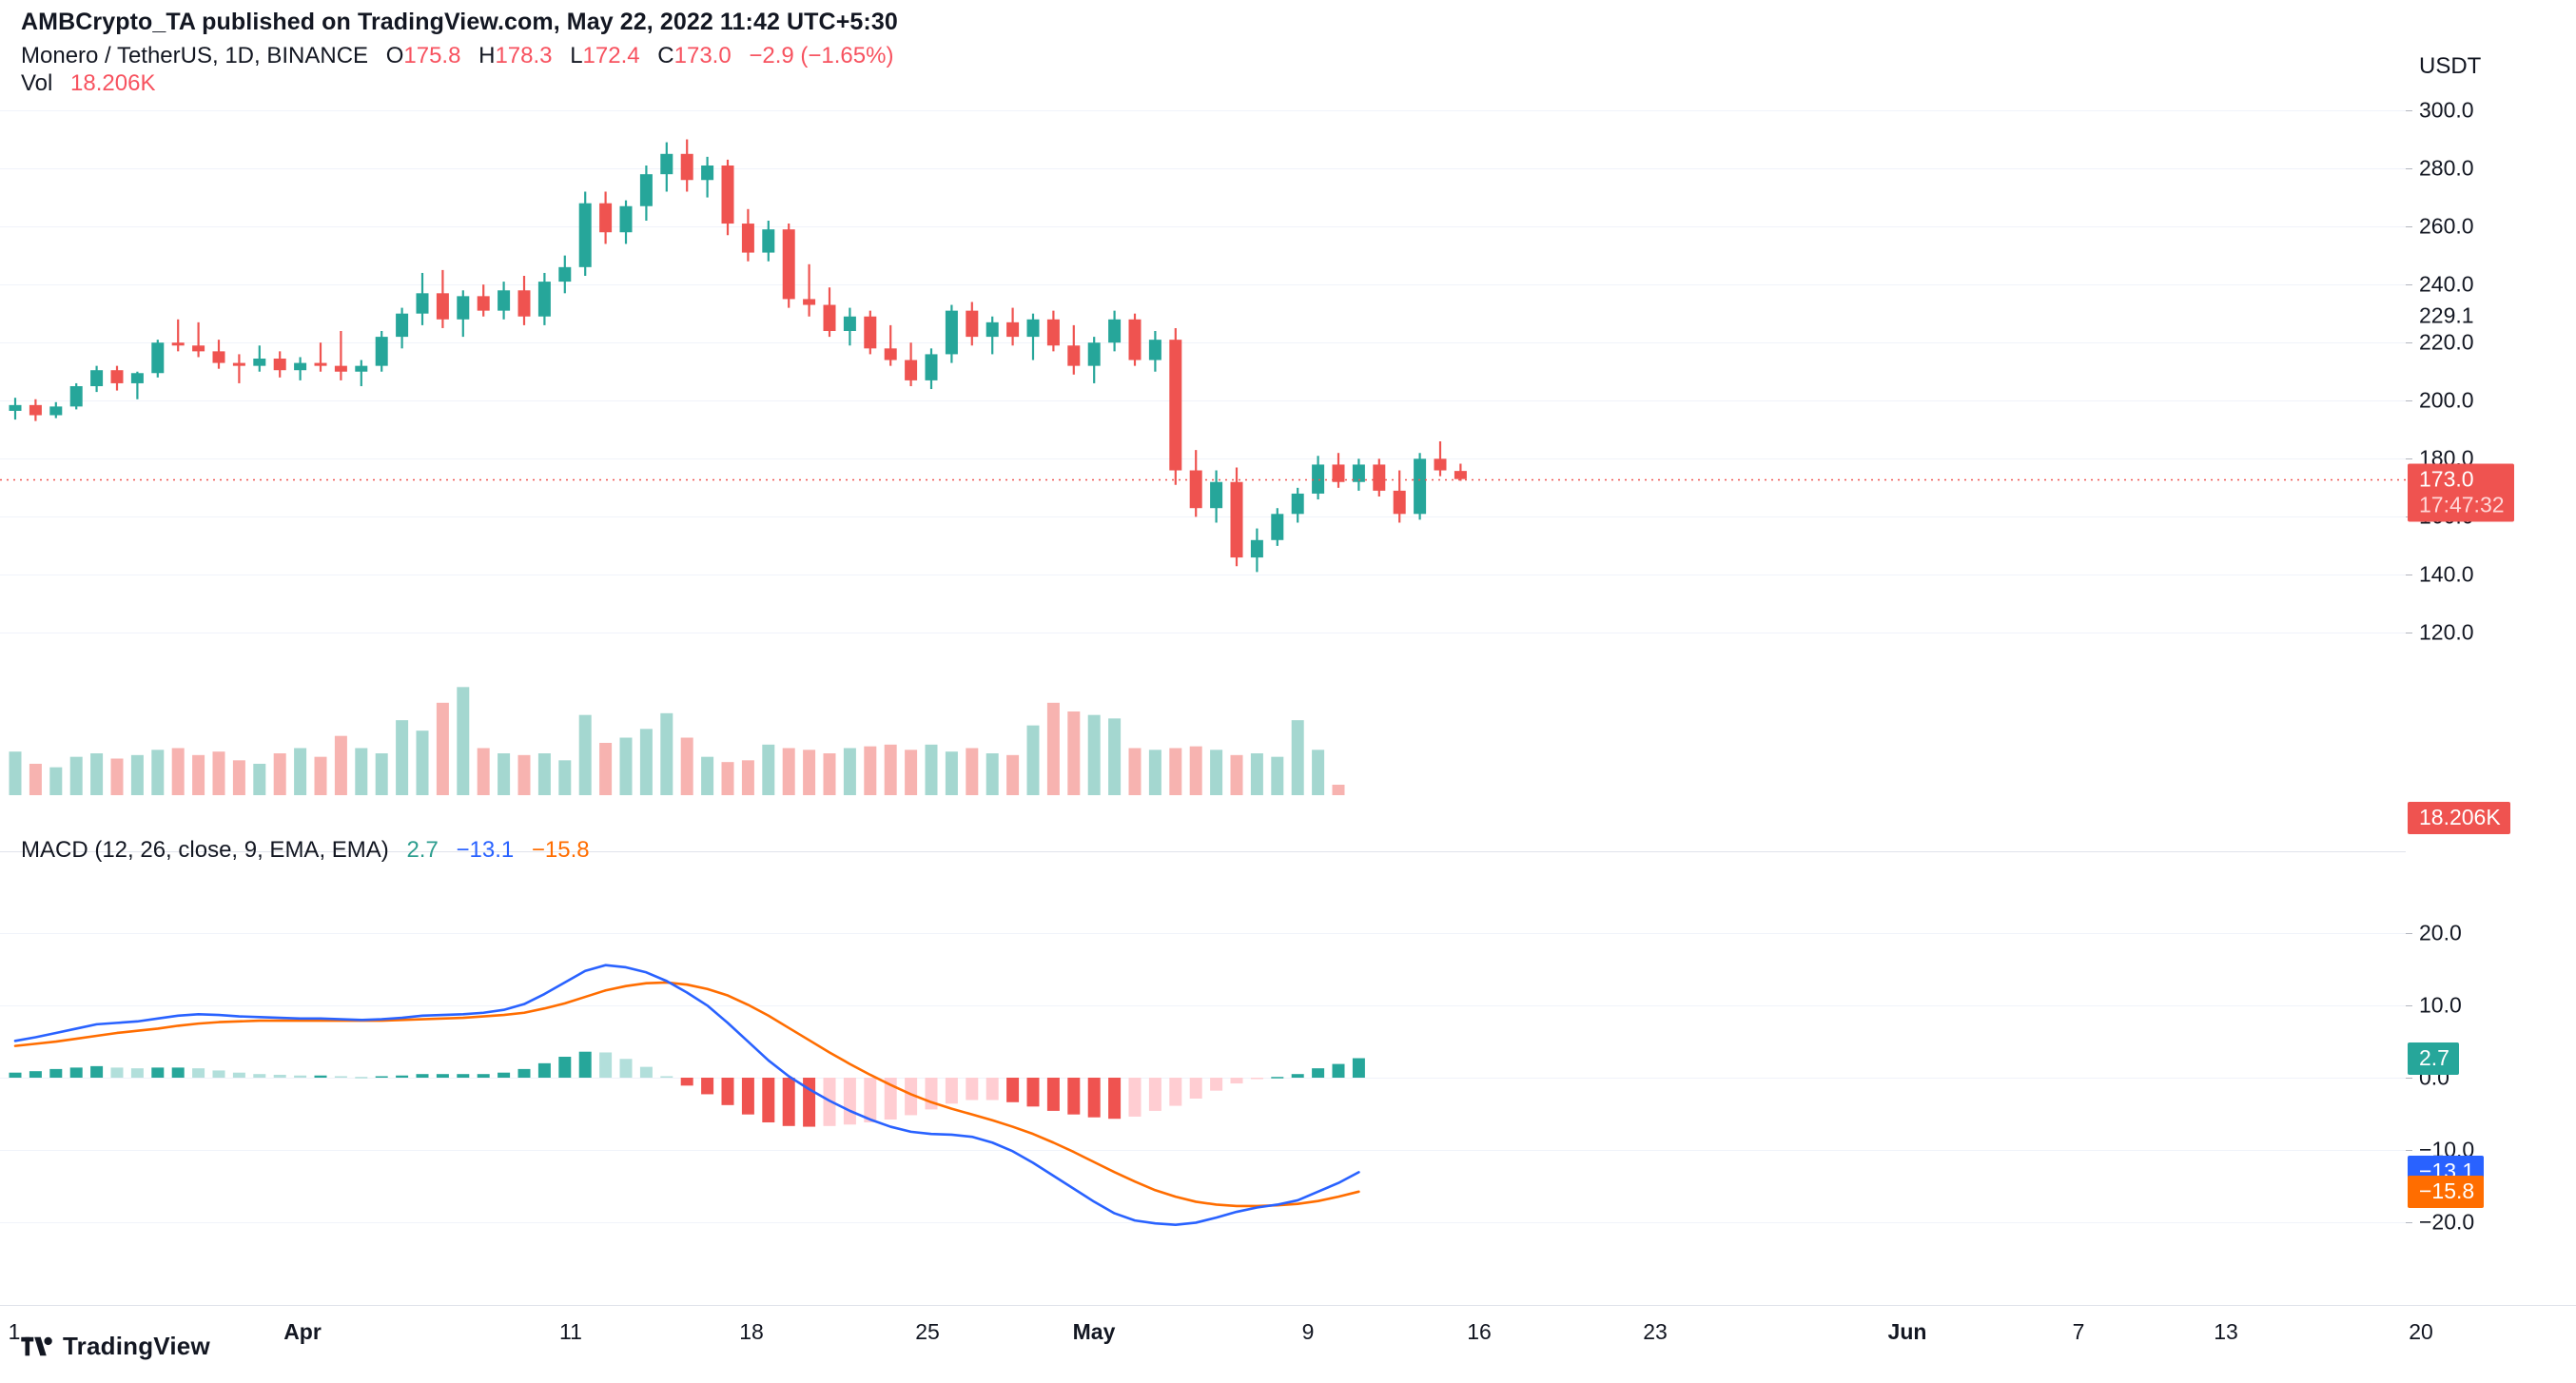 This screenshot has width=2576, height=1383. What do you see at coordinates (2447, 479) in the screenshot?
I see `current-price-value: 173.0` at bounding box center [2447, 479].